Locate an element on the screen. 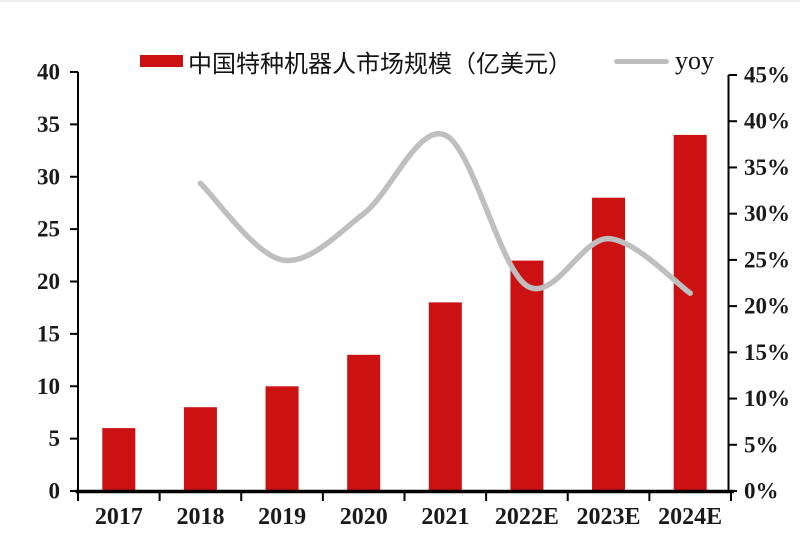 The width and height of the screenshot is (800, 543). right-axis-label: 35% is located at coordinates (767, 167).